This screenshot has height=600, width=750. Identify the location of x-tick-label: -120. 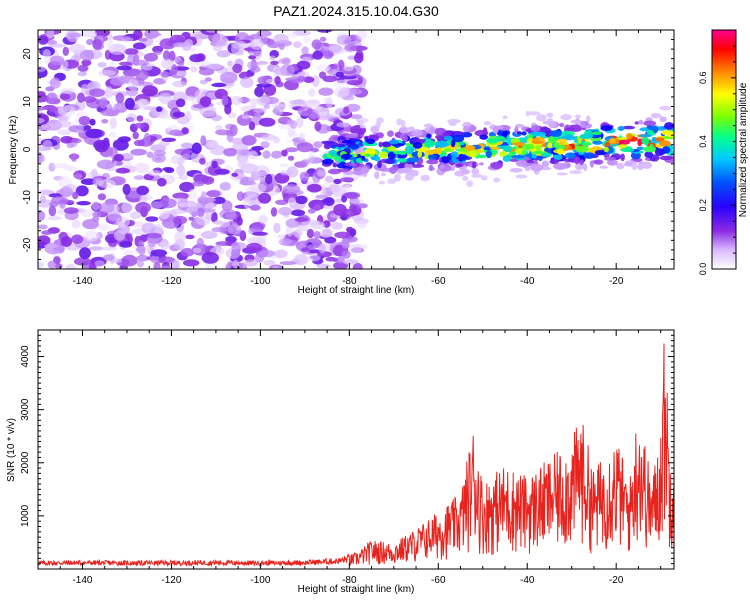
(171, 580).